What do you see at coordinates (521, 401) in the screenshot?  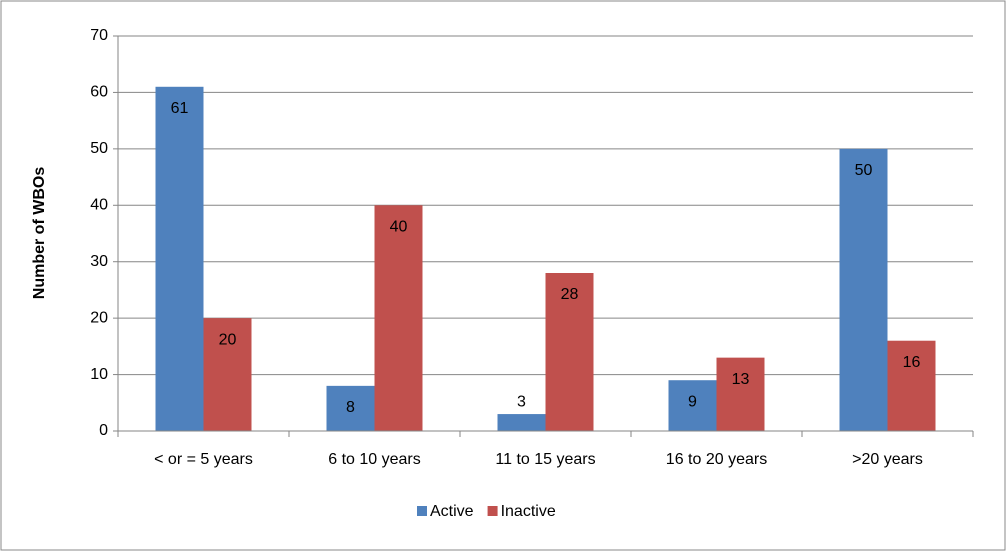 I see `data-label: 3` at bounding box center [521, 401].